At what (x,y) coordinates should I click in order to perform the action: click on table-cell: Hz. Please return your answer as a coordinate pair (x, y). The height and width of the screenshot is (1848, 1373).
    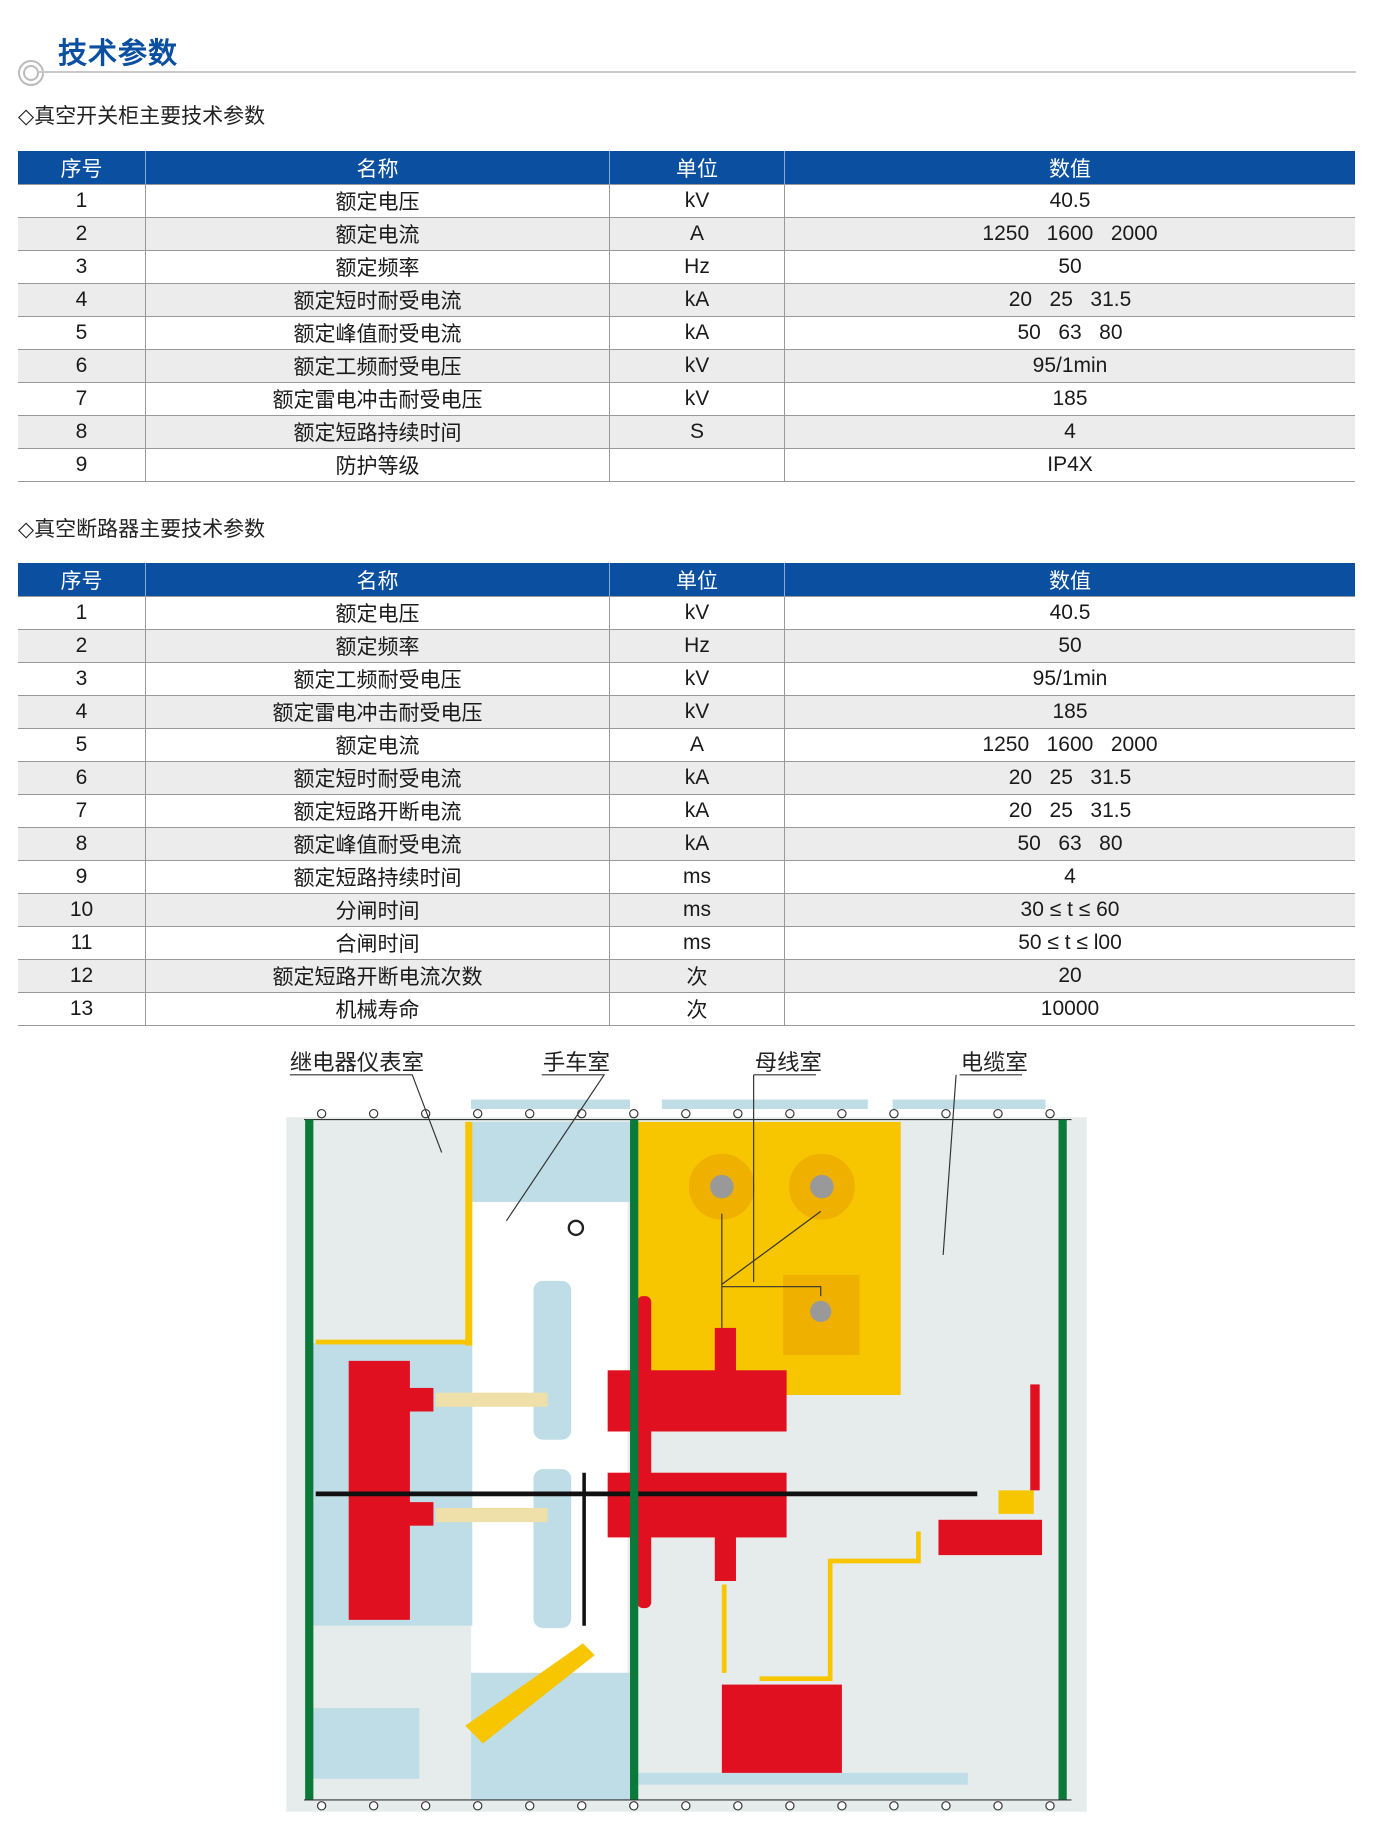
    Looking at the image, I should click on (697, 267).